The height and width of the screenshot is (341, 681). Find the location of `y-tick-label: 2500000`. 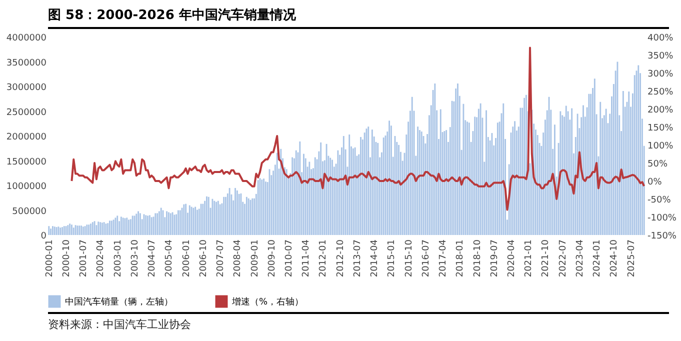

y-tick-label: 2500000 is located at coordinates (26, 113).